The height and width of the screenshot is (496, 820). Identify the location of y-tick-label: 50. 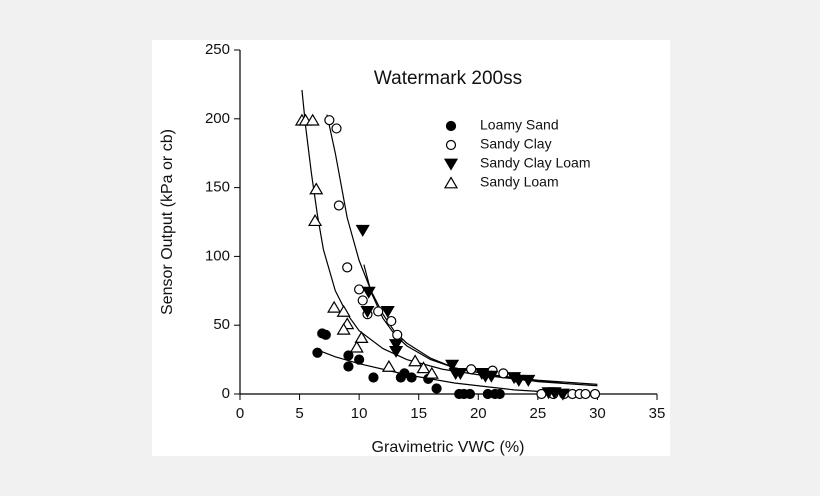
(221, 324).